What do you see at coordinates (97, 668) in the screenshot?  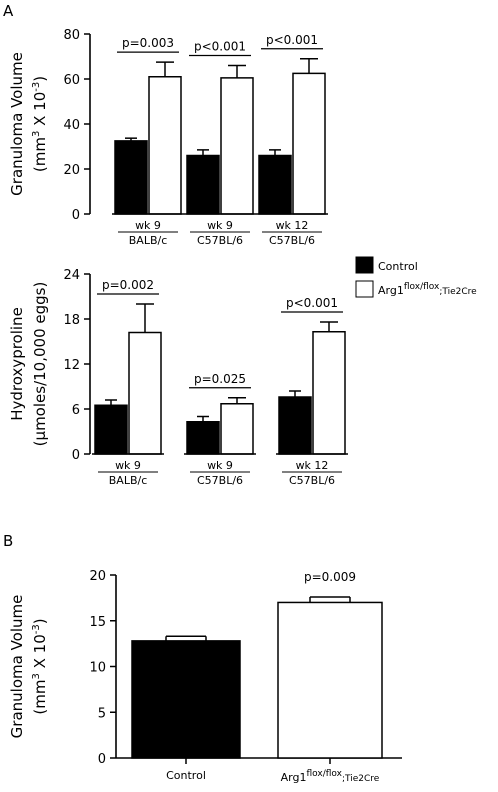 I see `y-tick-label: 10` at bounding box center [97, 668].